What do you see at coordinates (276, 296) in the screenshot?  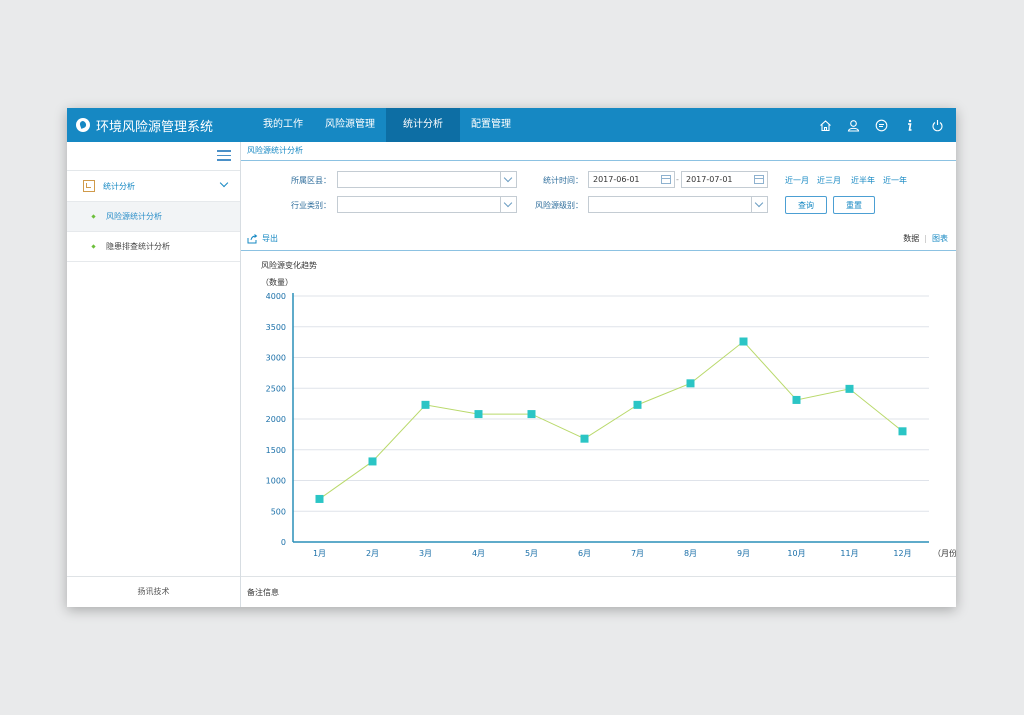 I see `y-tick-label: 4000` at bounding box center [276, 296].